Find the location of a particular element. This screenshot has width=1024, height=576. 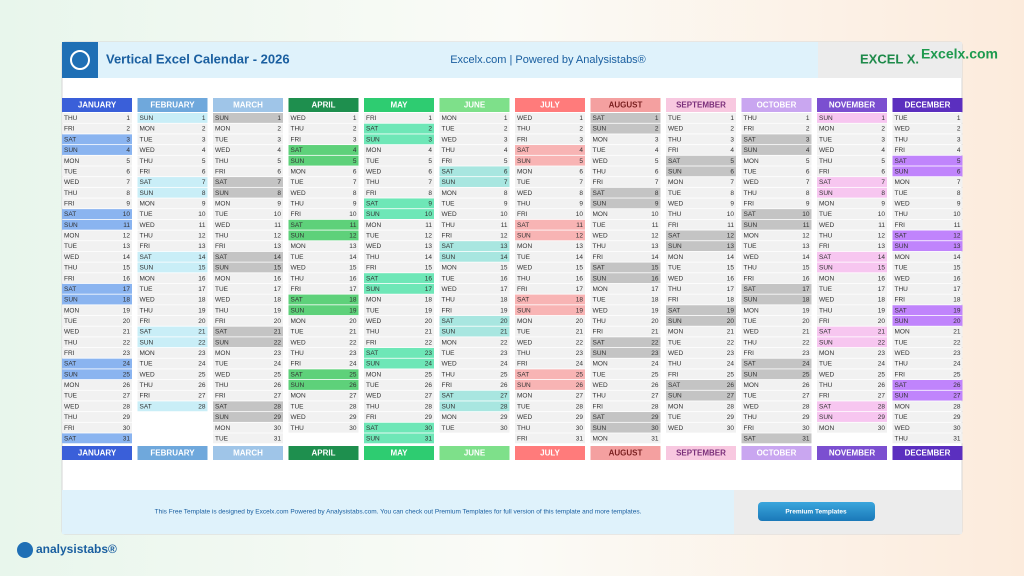

premium-button-label: Premium Templates is located at coordinates (816, 512).